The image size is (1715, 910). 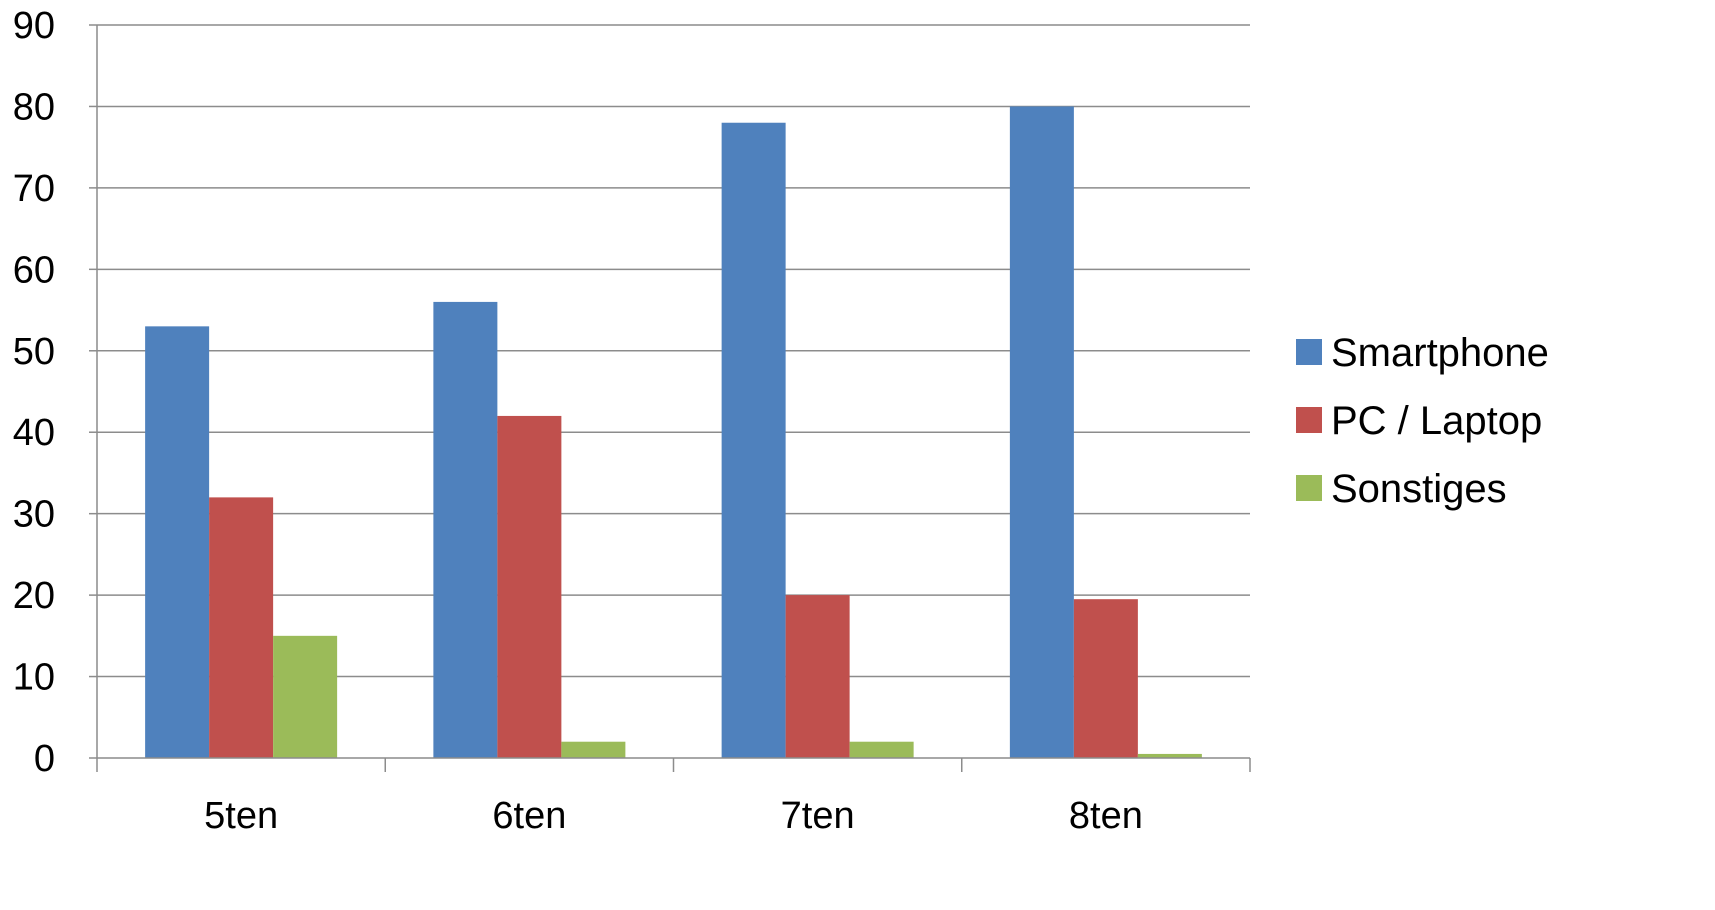 What do you see at coordinates (1106, 816) in the screenshot?
I see `x-tick-label-8ten: 8ten` at bounding box center [1106, 816].